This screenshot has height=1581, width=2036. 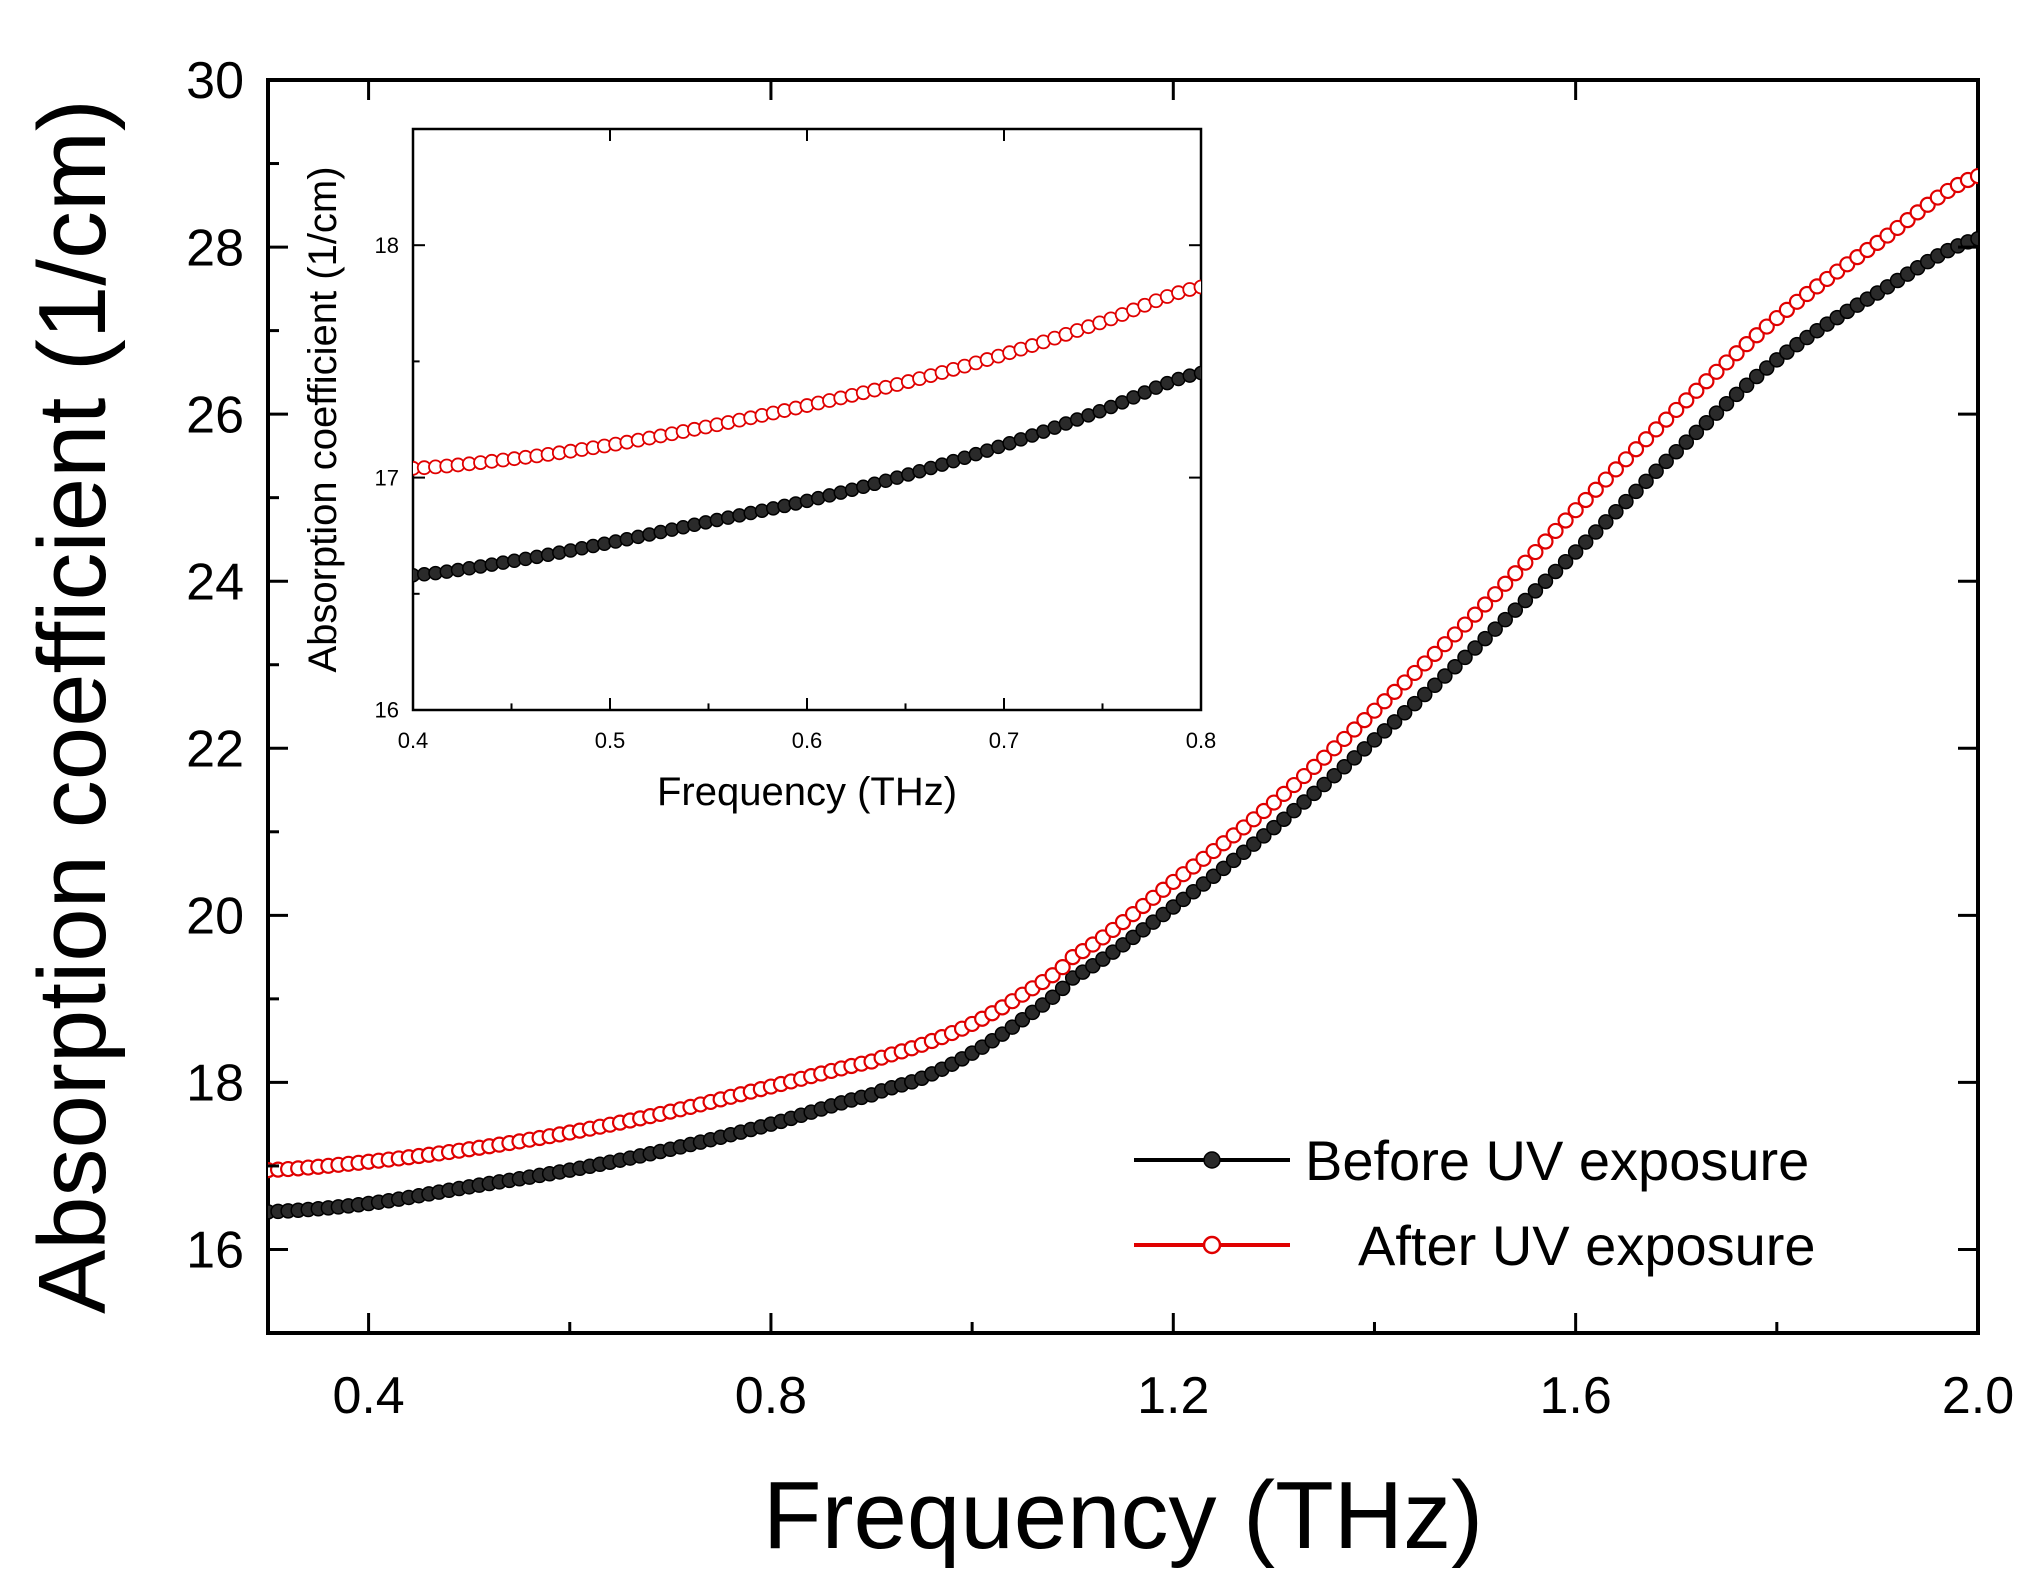 I want to click on legend-item-before-uv: Before UV exposure, so click(x=1471, y=1160).